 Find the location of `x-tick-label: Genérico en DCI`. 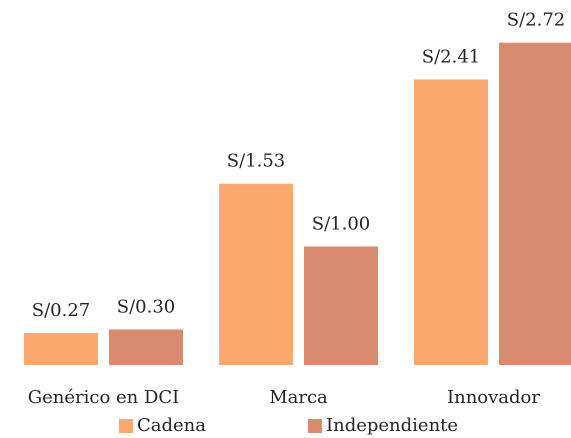

x-tick-label: Genérico en DCI is located at coordinates (104, 397).